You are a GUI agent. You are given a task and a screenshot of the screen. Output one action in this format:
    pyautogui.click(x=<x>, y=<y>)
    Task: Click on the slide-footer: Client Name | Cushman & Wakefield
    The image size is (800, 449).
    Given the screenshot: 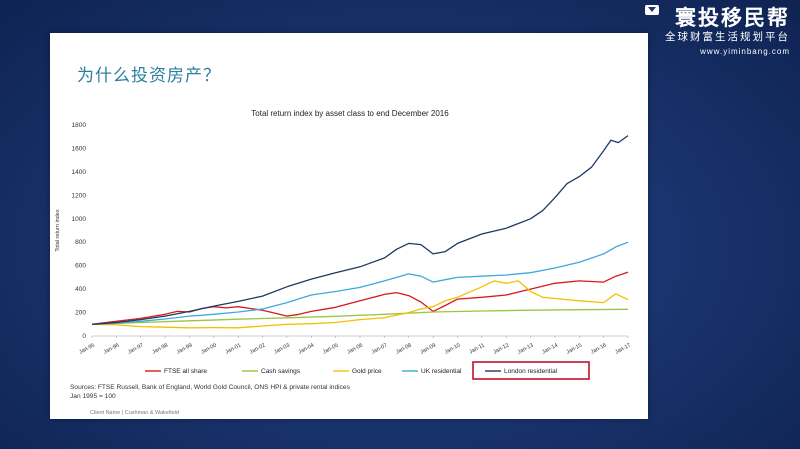 What is the action you would take?
    pyautogui.click(x=134, y=413)
    